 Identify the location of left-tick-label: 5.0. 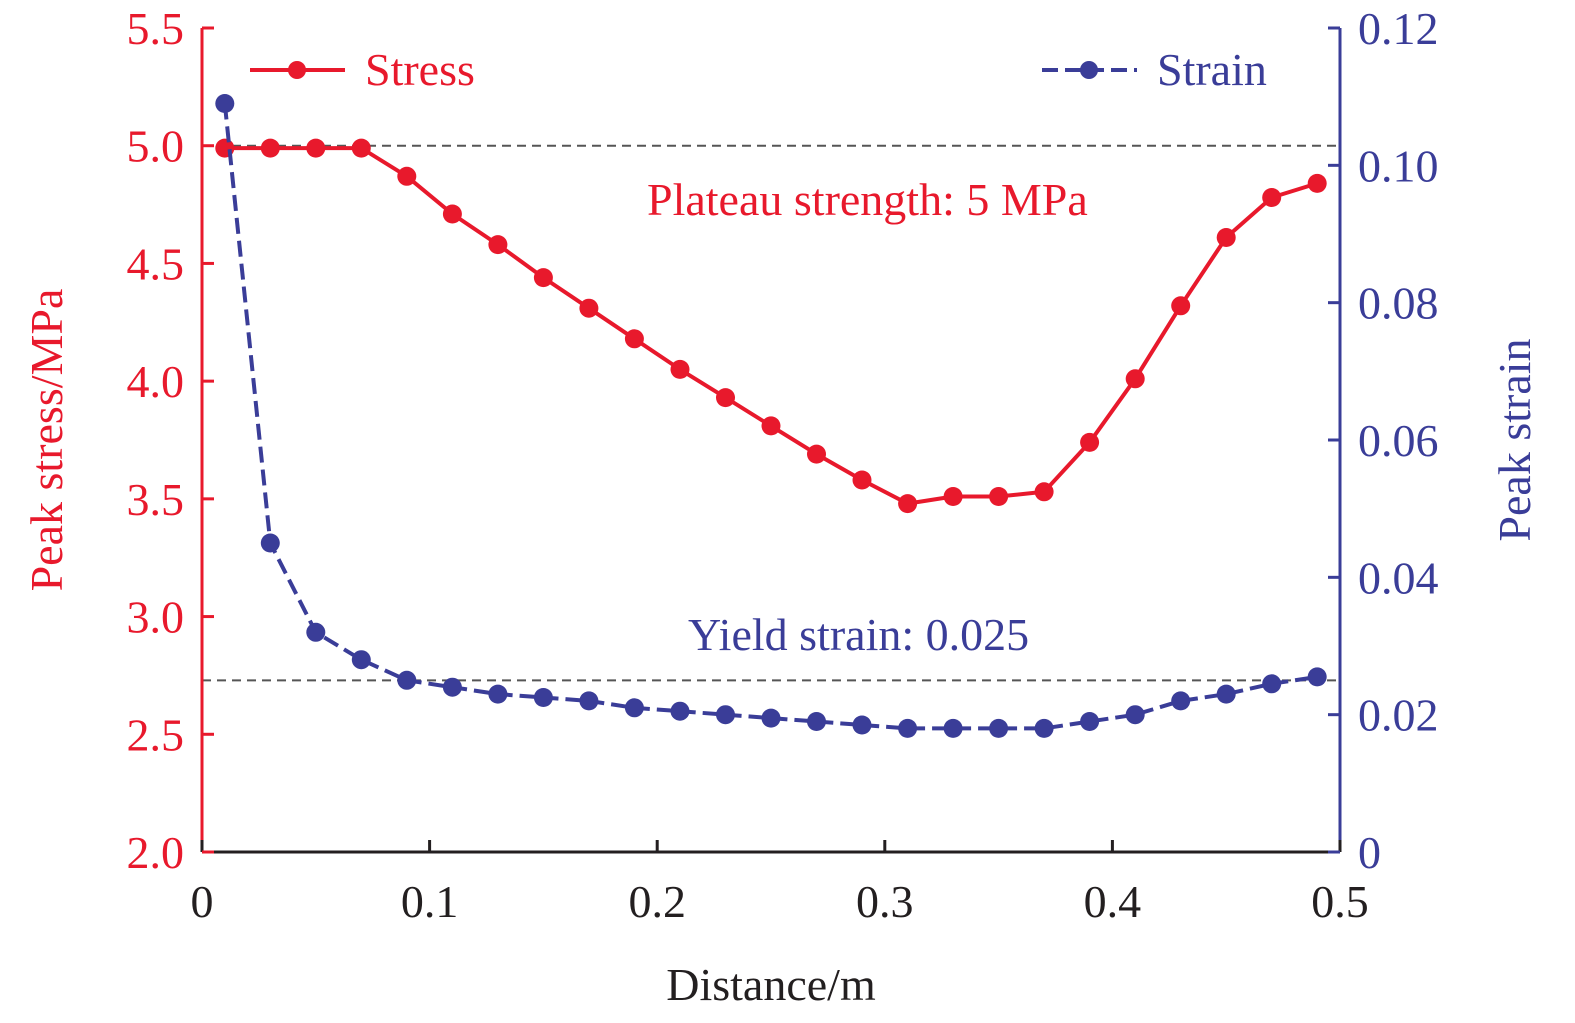
(156, 146).